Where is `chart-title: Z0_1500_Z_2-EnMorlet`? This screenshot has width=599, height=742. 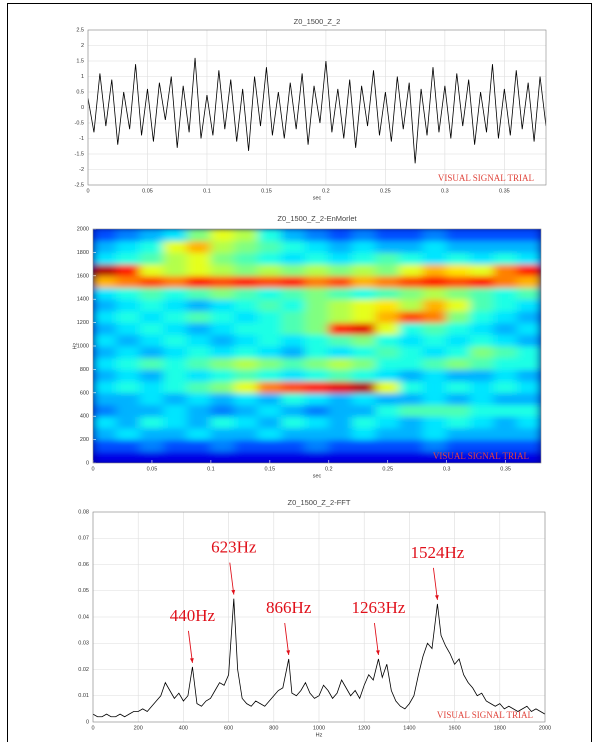
chart-title: Z0_1500_Z_2-EnMorlet is located at coordinates (317, 218).